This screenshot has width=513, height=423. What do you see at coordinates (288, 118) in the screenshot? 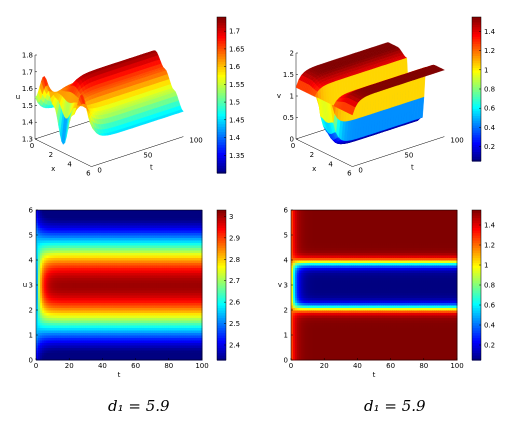
I see `v-surface-z-tick-label: 0.5` at bounding box center [288, 118].